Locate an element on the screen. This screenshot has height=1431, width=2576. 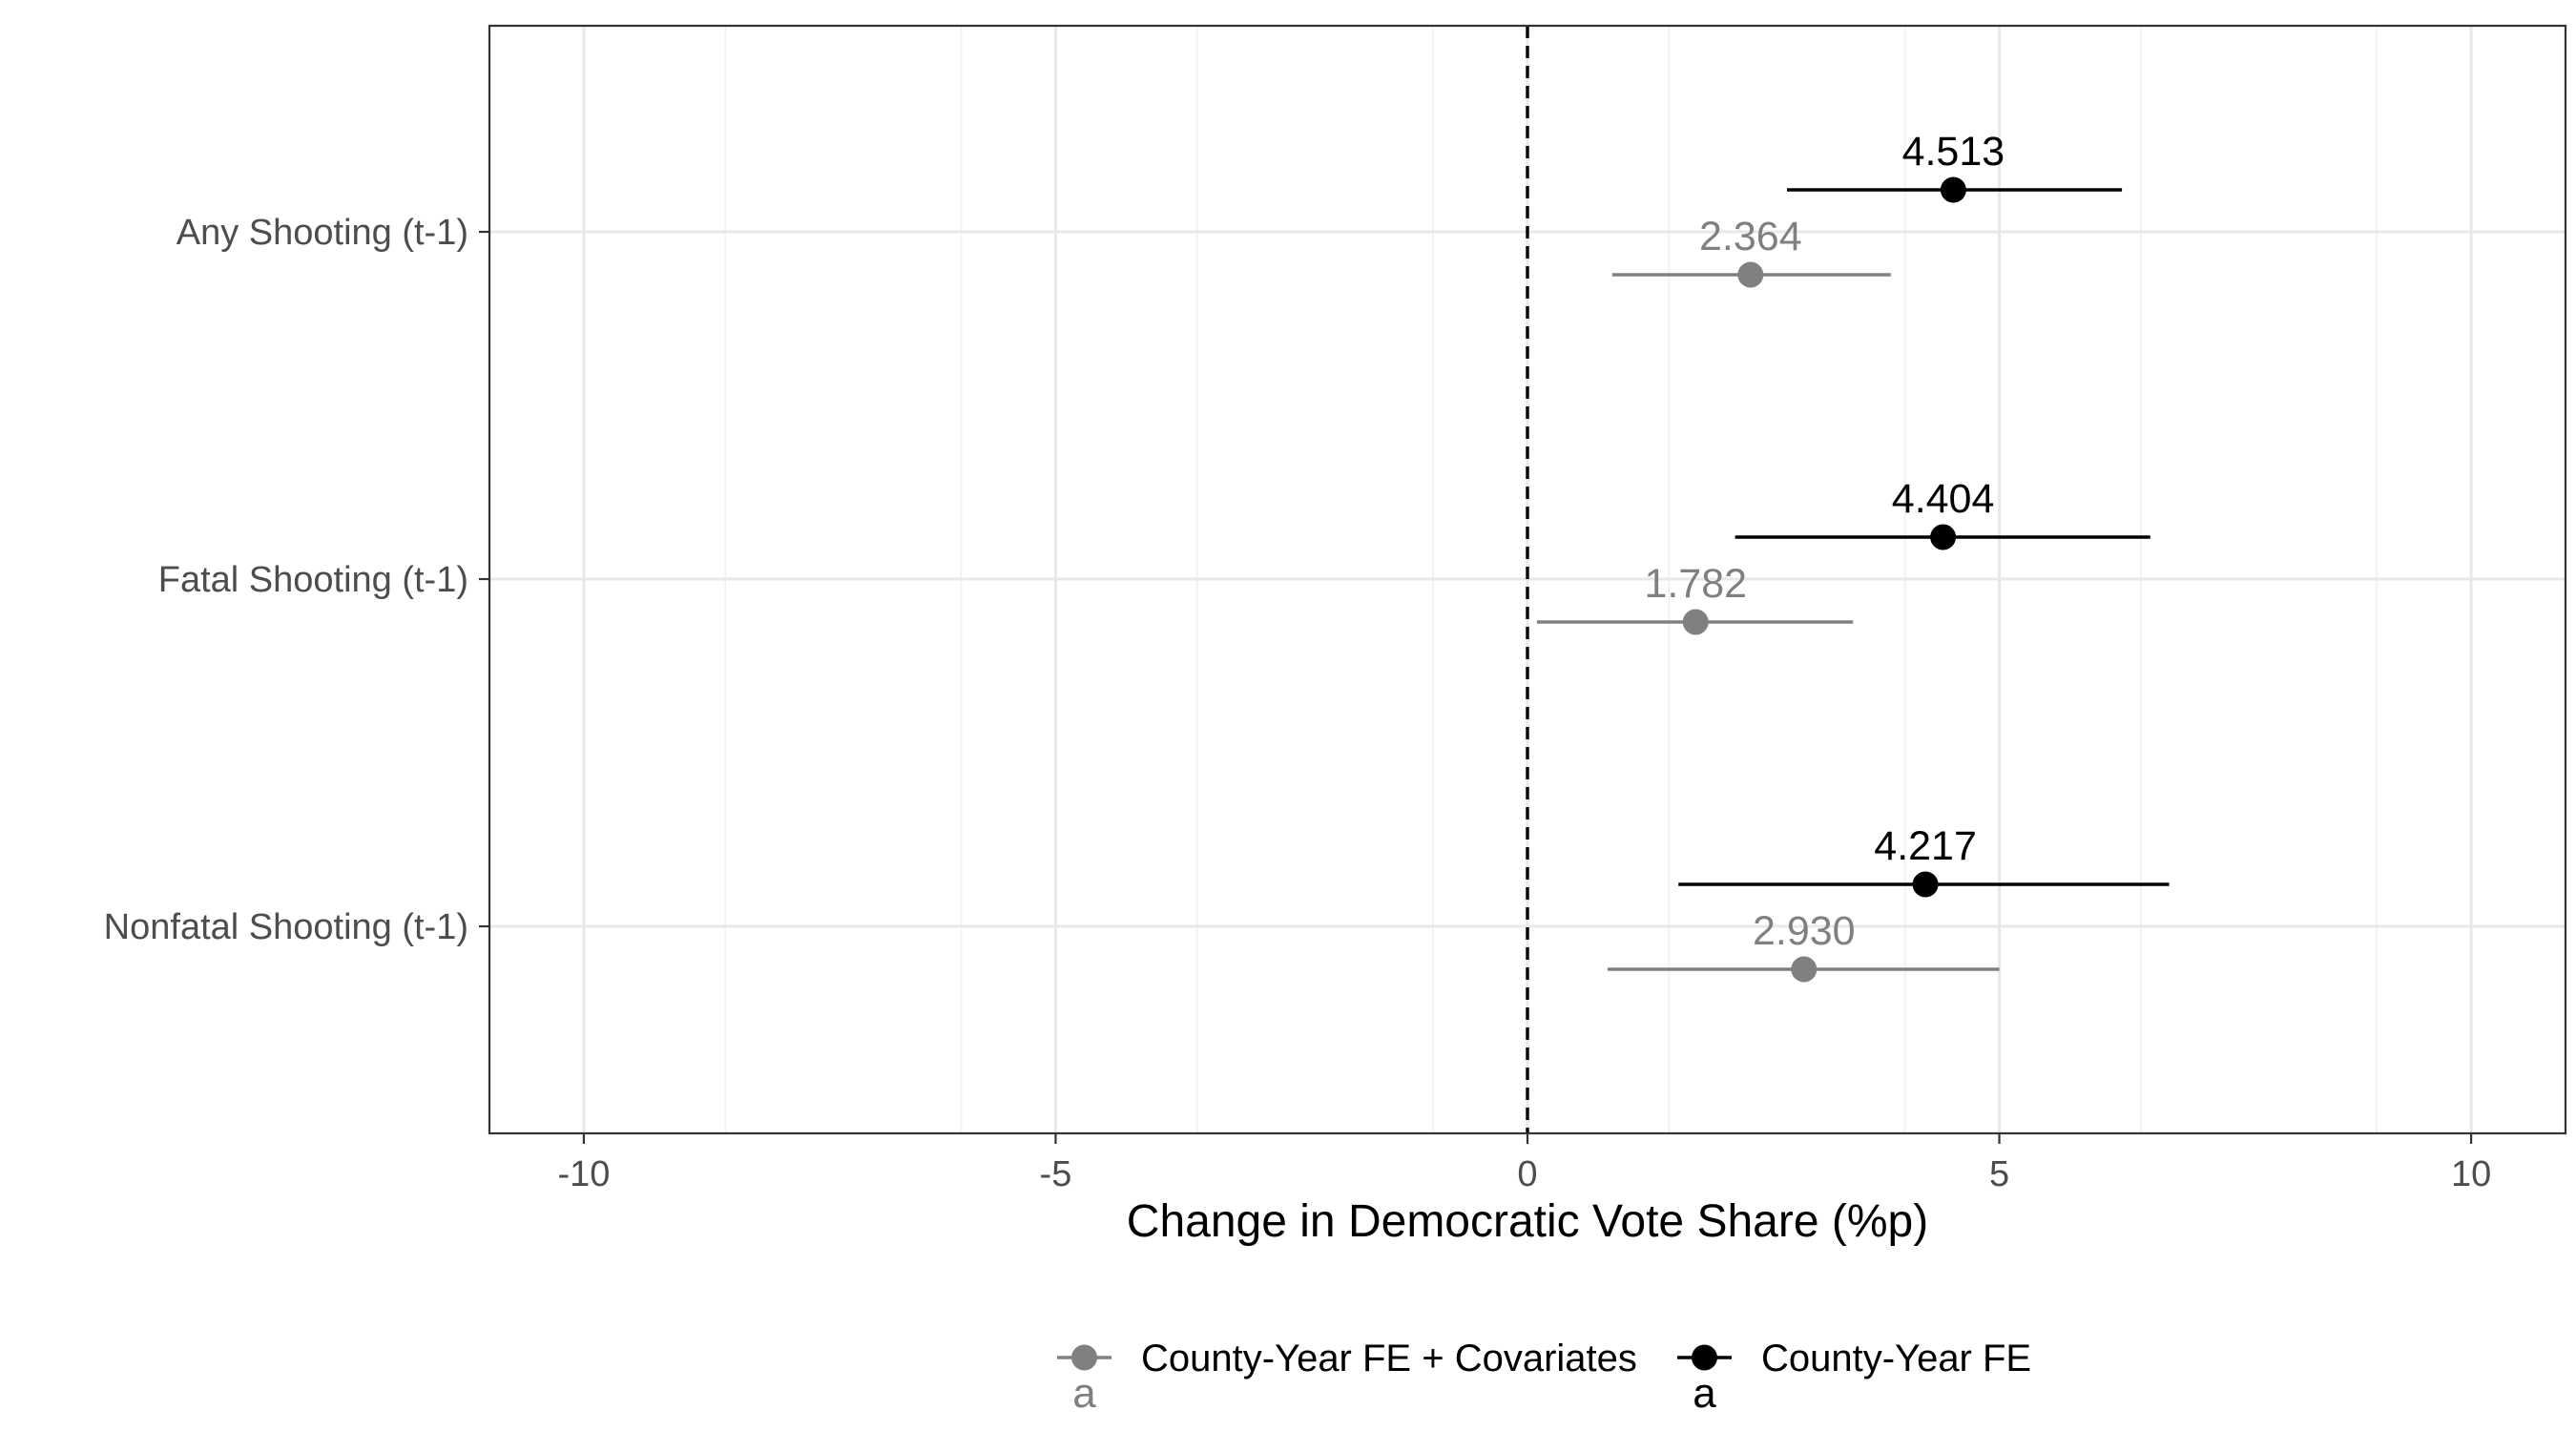
x-tick-label: 5 is located at coordinates (1999, 1174).